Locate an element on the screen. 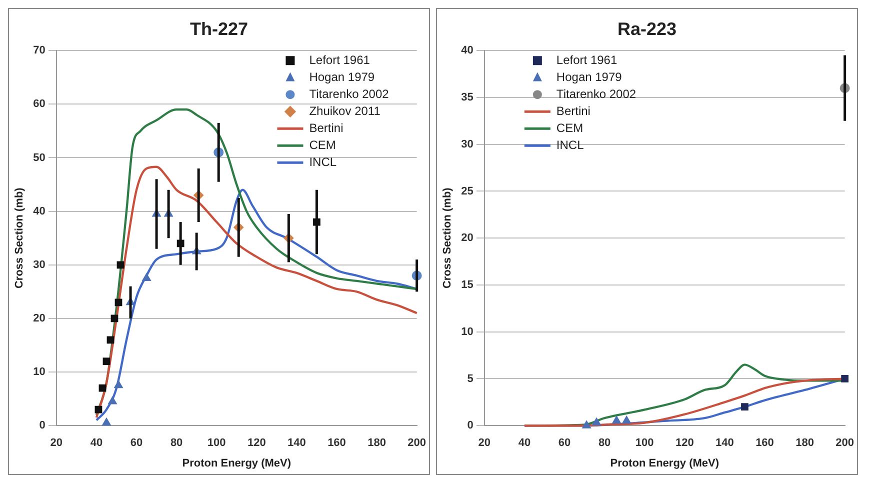  legend-label: Zhuikov 2011 is located at coordinates (345, 111).